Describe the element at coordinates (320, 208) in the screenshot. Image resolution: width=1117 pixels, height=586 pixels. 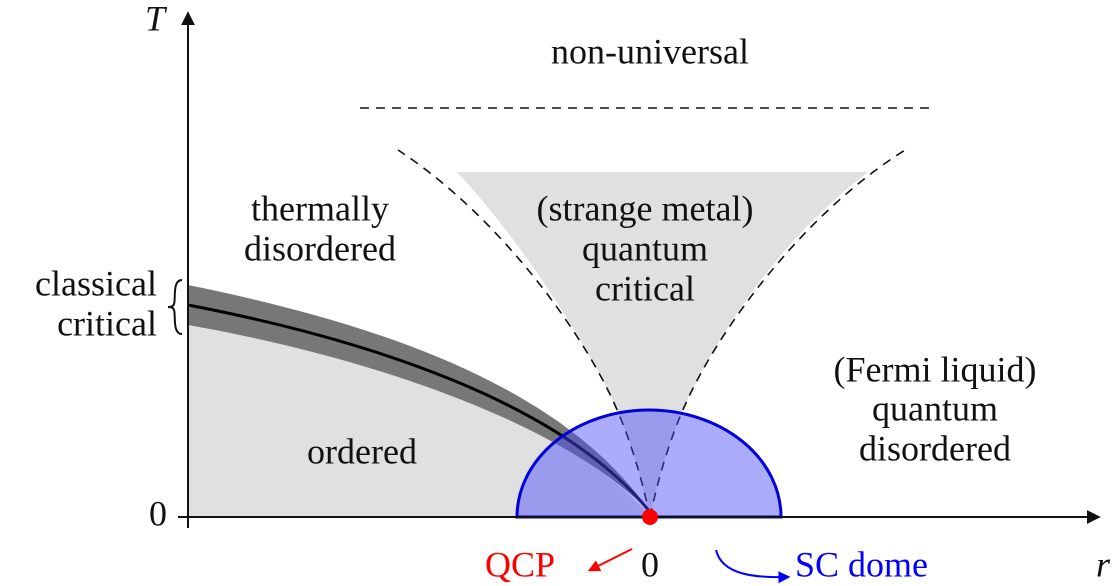
I see `region-label: thermally` at that location.